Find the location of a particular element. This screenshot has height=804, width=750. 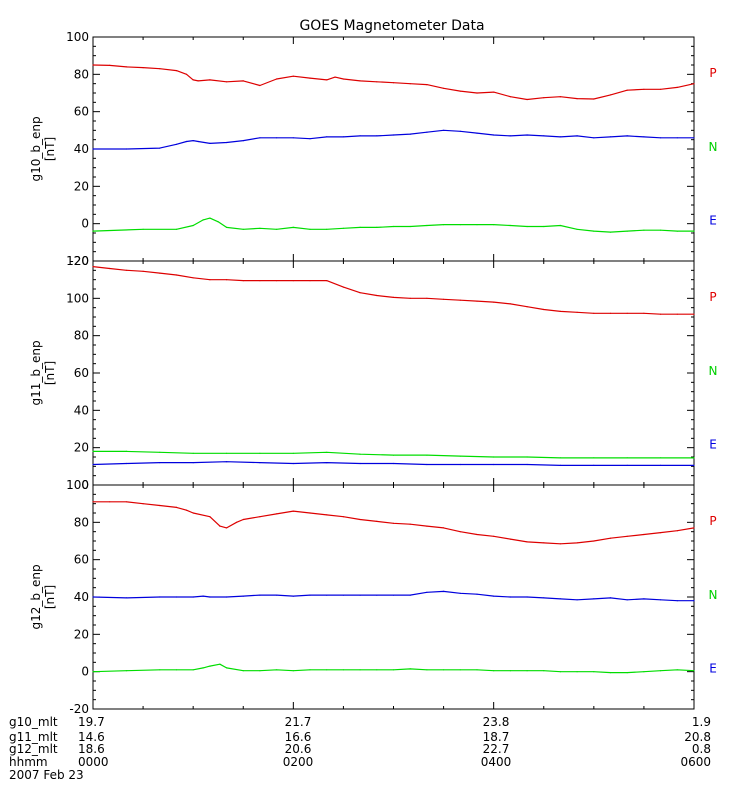

y-axis-unit: [nT] is located at coordinates (50, 149).